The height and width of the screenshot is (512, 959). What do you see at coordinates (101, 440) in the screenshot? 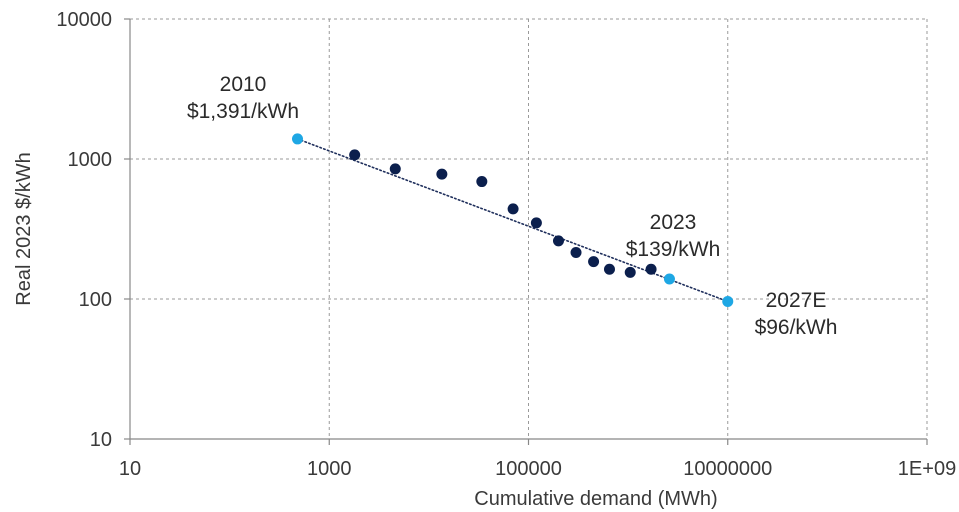
I see `y-tick-label: 10` at bounding box center [101, 440].